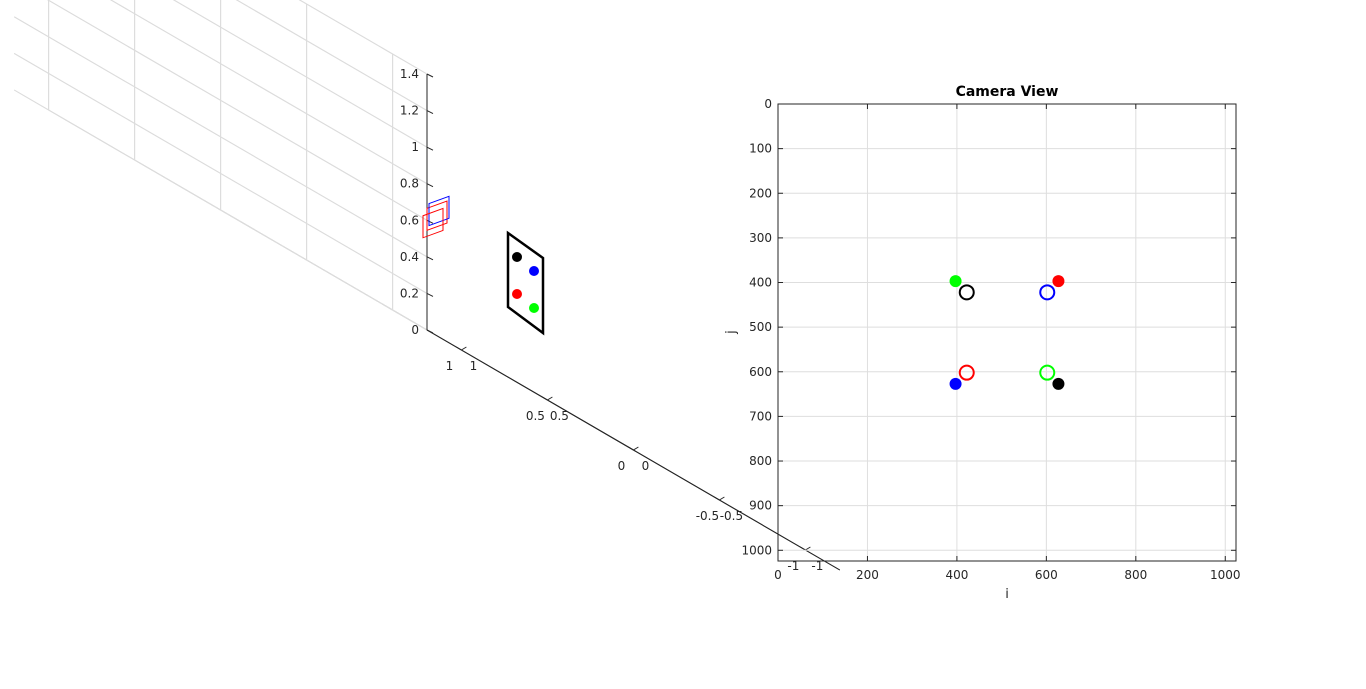 The image size is (1366, 689). What do you see at coordinates (415, 330) in the screenshot?
I see `z-tick-label: 0` at bounding box center [415, 330].